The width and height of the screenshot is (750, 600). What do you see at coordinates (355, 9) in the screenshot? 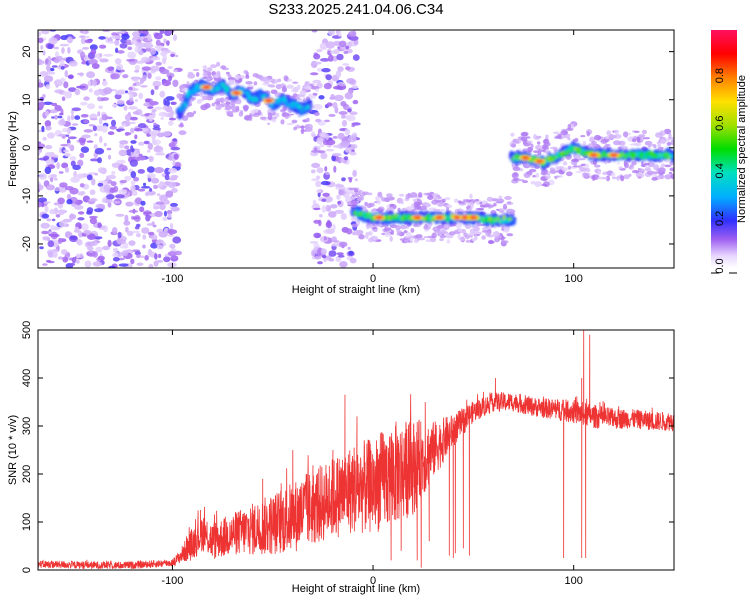
I see `chart-title: S233.2025.241.04.06.C34` at bounding box center [355, 9].